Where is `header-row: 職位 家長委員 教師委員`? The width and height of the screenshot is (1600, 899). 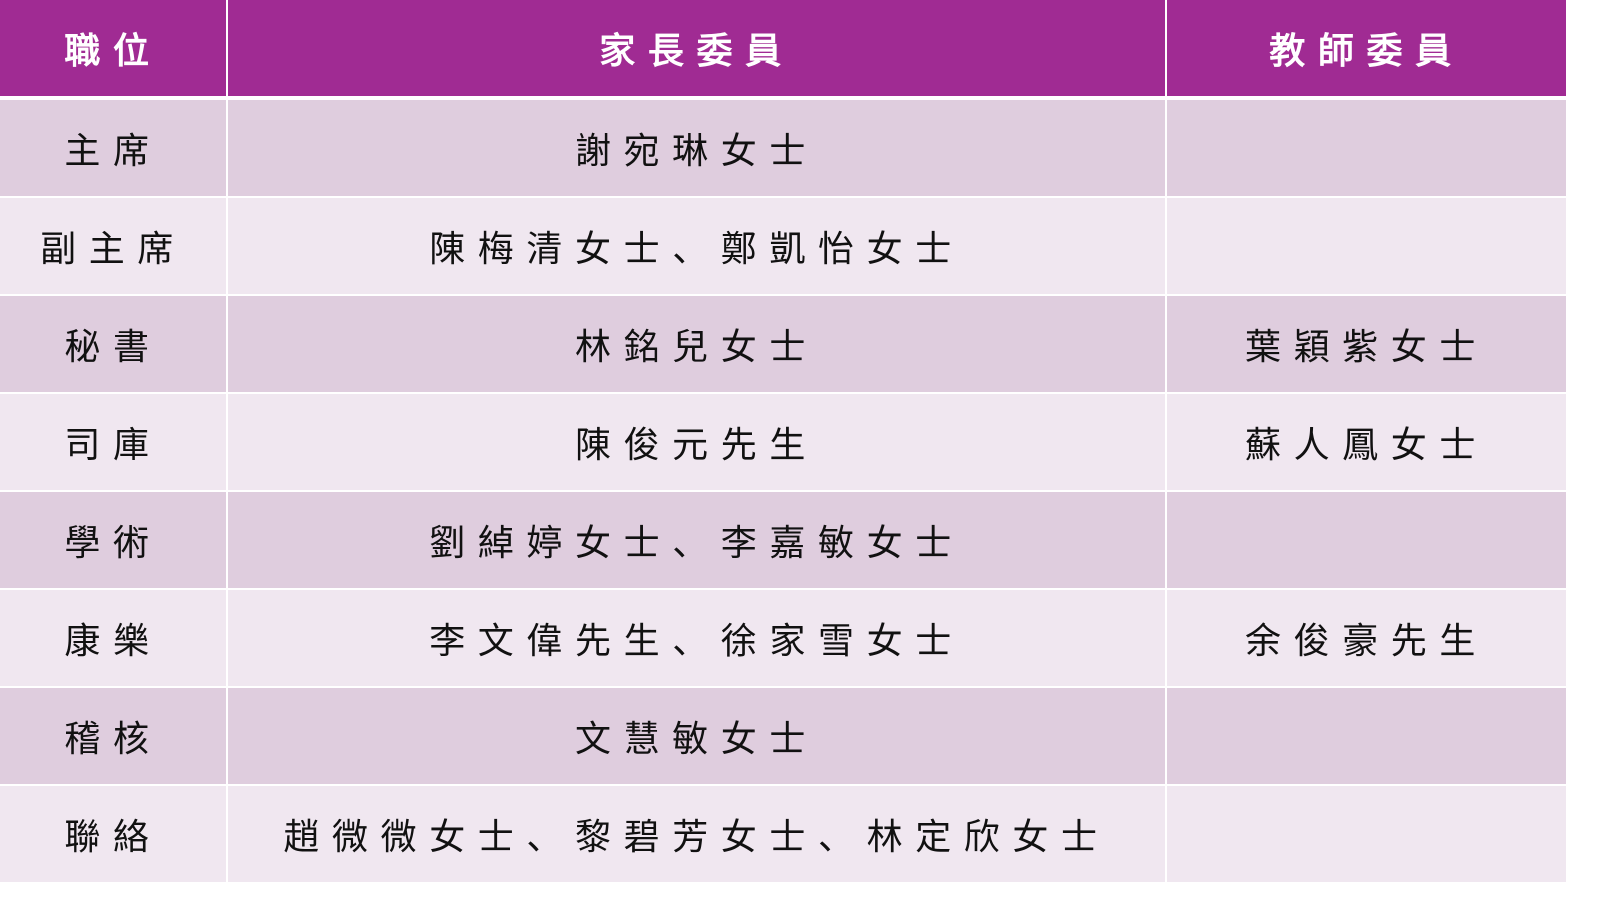 header-row: 職位 家長委員 教師委員 is located at coordinates (783, 49).